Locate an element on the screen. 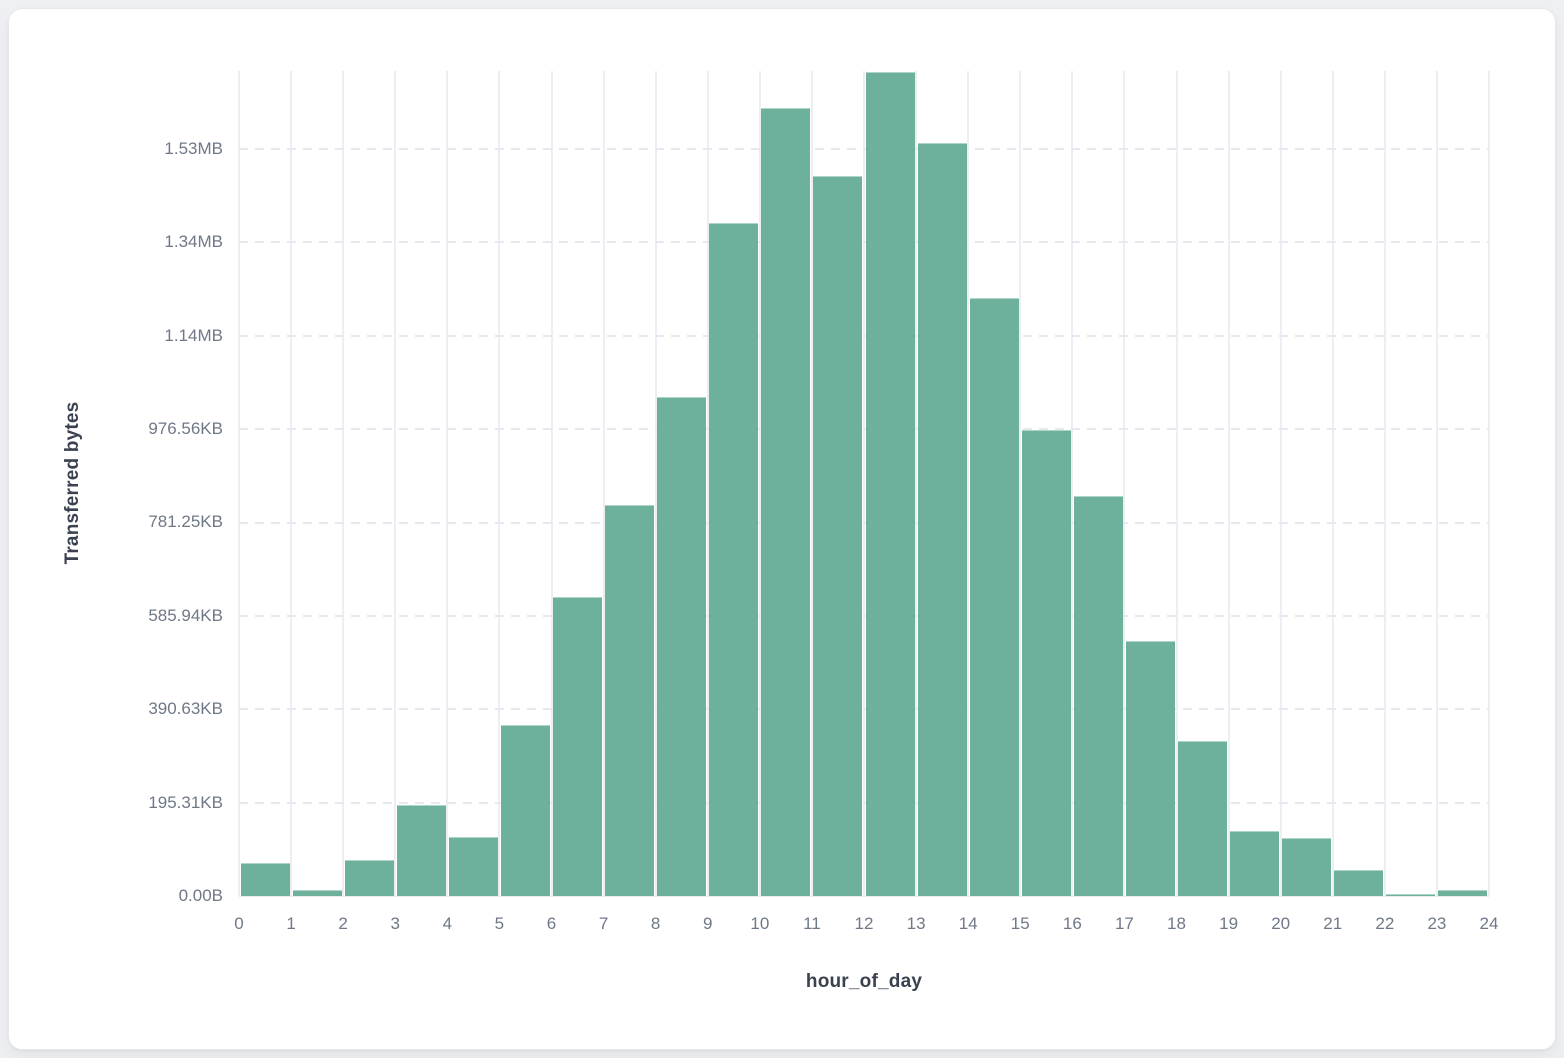 The image size is (1564, 1058). x-tick-label-13: 13 is located at coordinates (916, 923).